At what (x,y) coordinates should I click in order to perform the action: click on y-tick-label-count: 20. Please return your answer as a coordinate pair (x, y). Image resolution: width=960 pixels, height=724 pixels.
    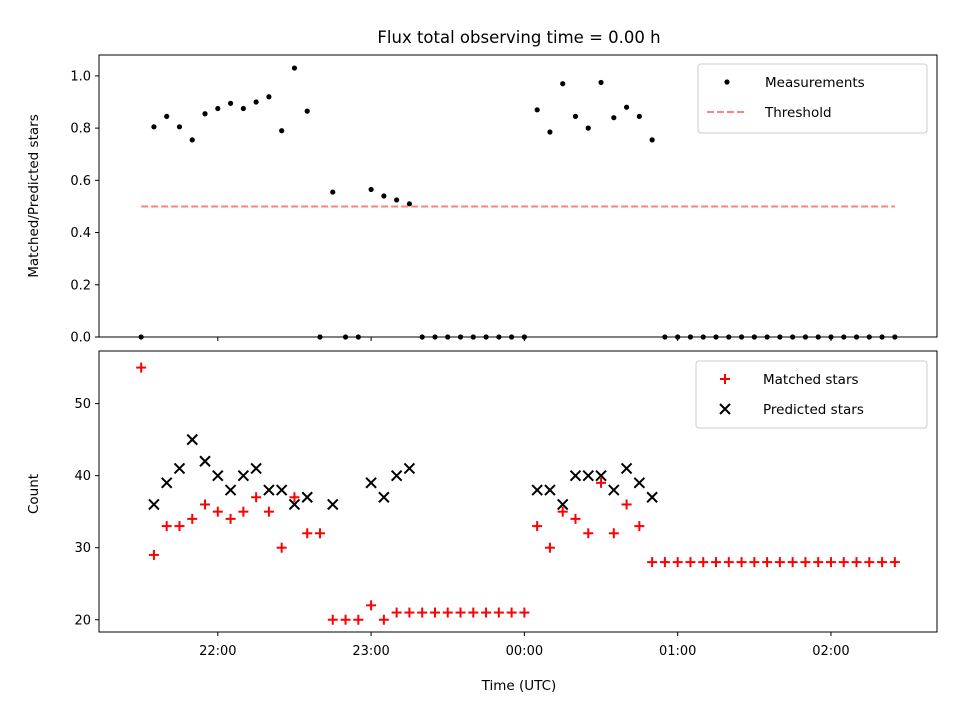
    Looking at the image, I should click on (82, 620).